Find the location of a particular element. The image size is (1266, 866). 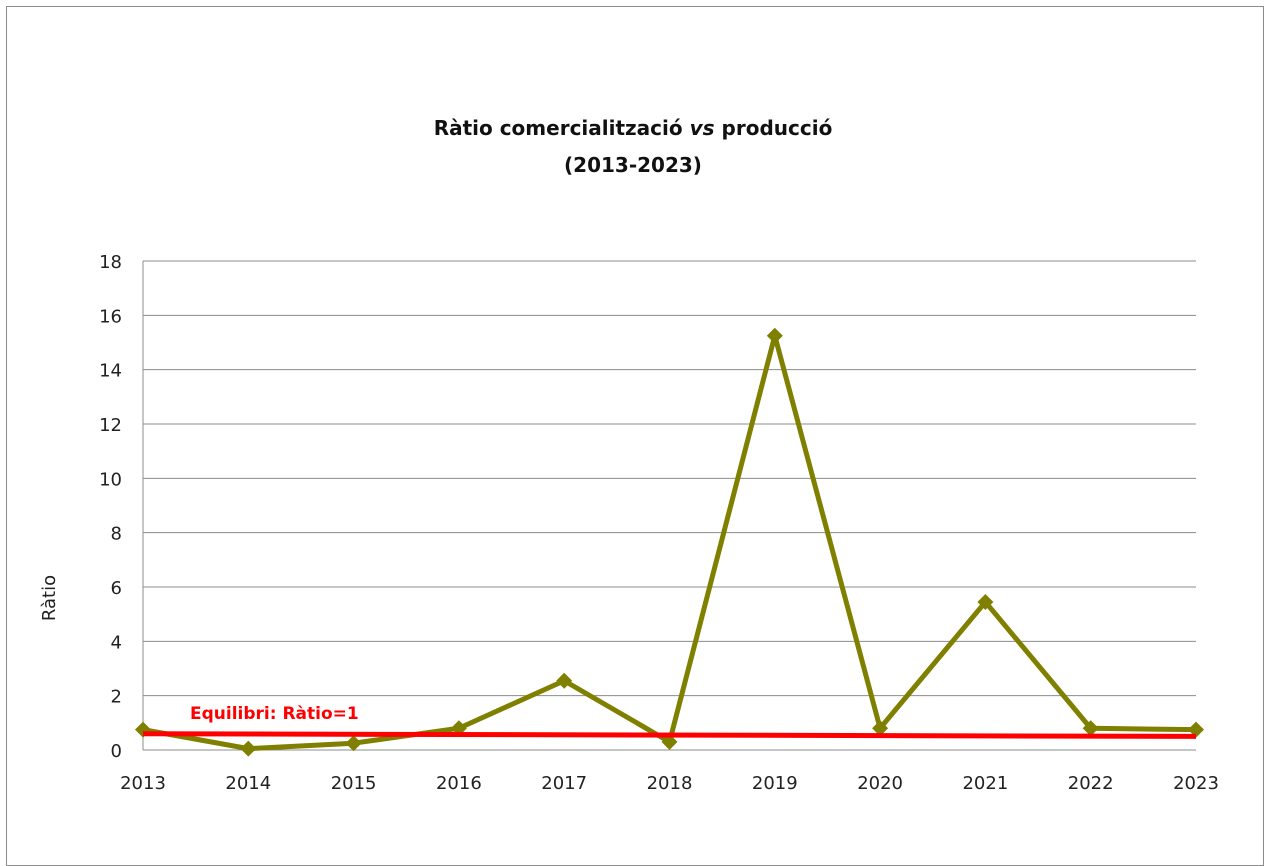

x-tick-label: 2022 is located at coordinates (1091, 783).